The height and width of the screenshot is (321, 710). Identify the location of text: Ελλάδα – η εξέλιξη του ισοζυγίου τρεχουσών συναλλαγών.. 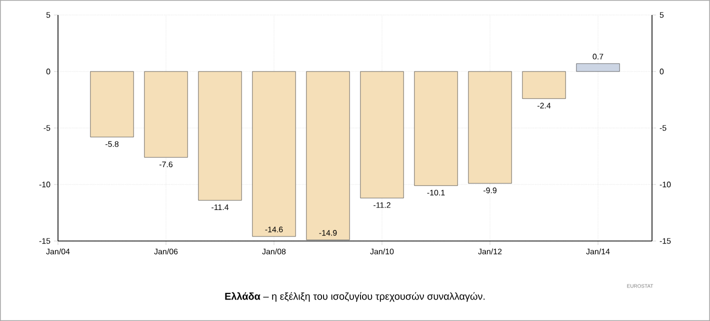
(355, 297).